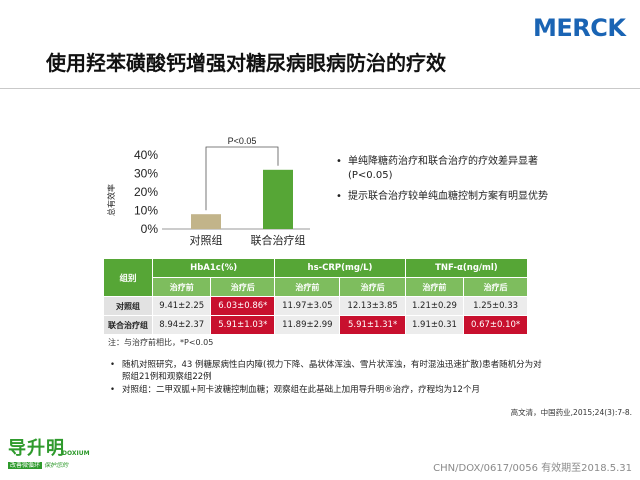 This screenshot has width=640, height=480. Describe the element at coordinates (25, 465) in the screenshot. I see `doxium-tagline-a: 改善微循环` at that location.